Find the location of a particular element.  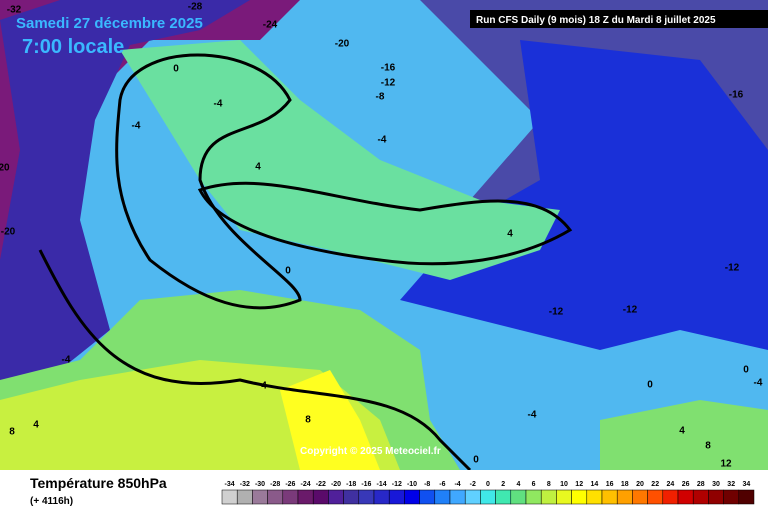

legend-subtitle: (+ 4116h) is located at coordinates (51, 501).